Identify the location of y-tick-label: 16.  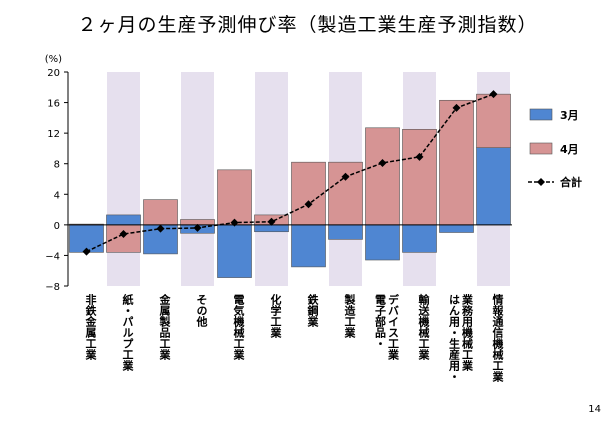
(53, 104).